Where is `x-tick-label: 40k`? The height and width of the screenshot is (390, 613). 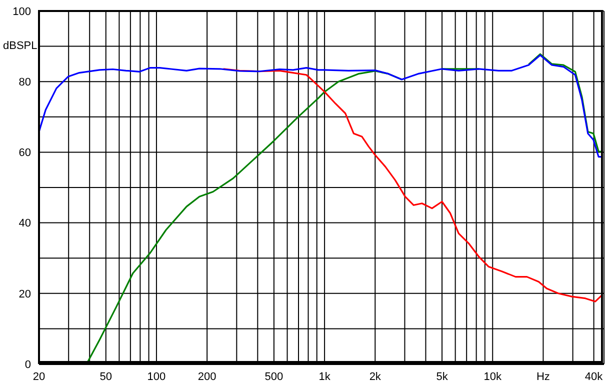
x-tick-label: 40k is located at coordinates (594, 376).